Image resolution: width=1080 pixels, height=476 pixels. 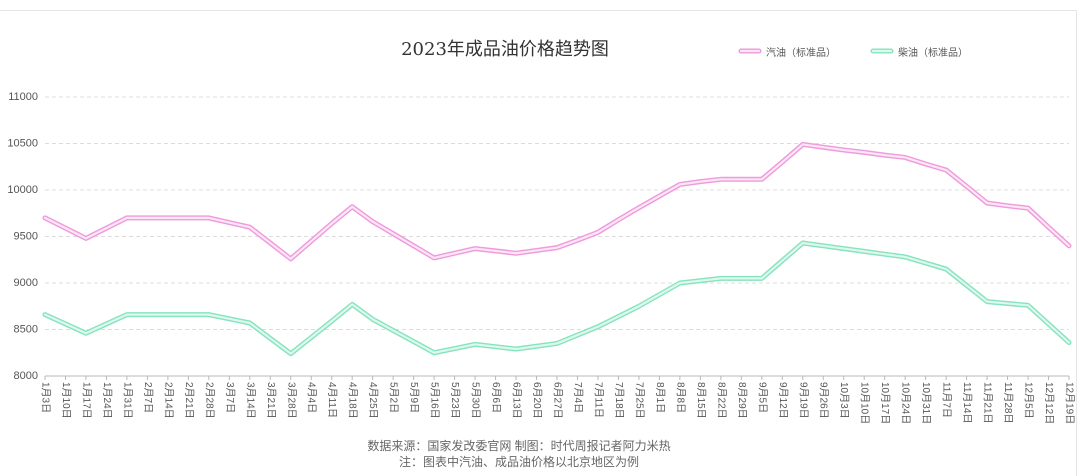 I want to click on x-tick-label: 10月24日, so click(x=906, y=403).